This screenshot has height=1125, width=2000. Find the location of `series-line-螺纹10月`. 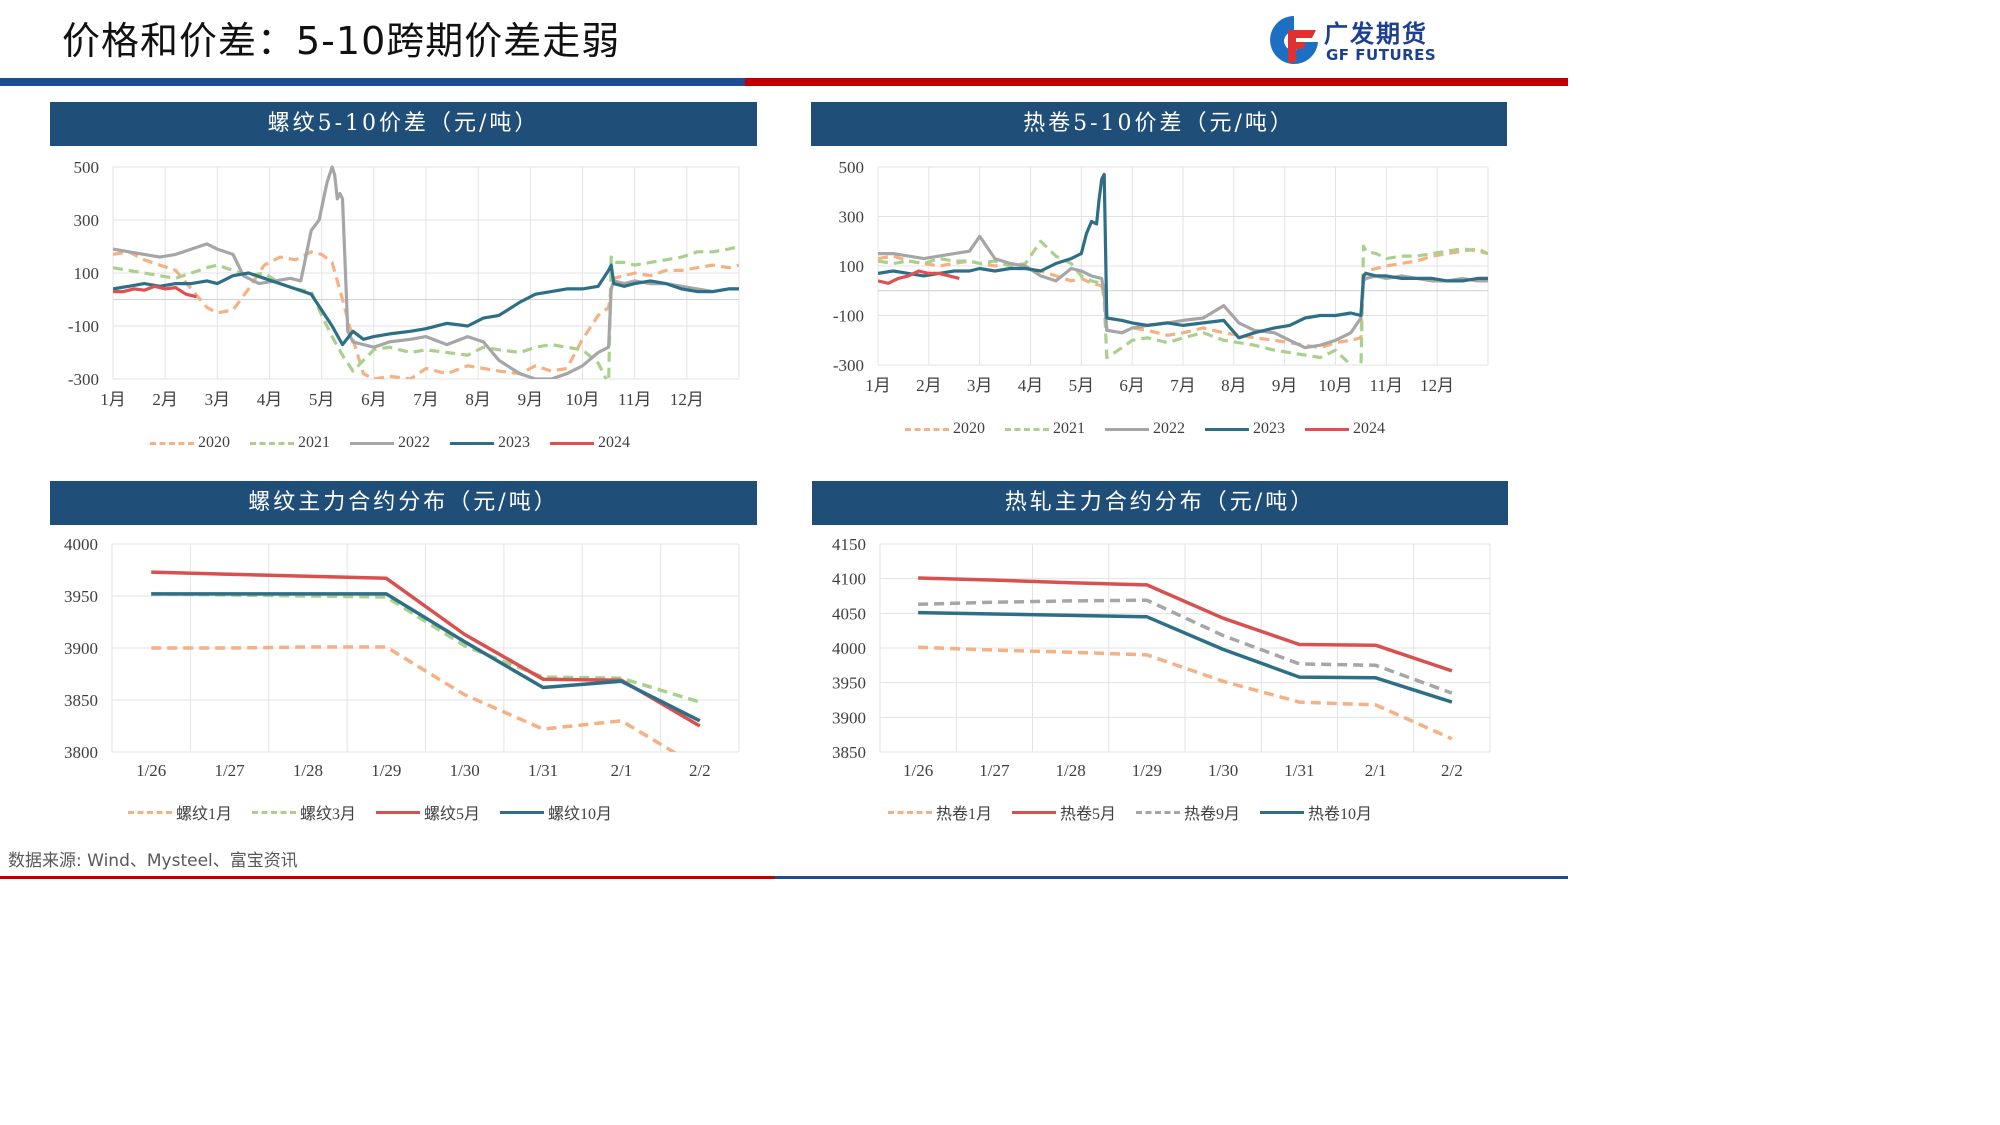

series-line-螺纹10月 is located at coordinates (426, 657).